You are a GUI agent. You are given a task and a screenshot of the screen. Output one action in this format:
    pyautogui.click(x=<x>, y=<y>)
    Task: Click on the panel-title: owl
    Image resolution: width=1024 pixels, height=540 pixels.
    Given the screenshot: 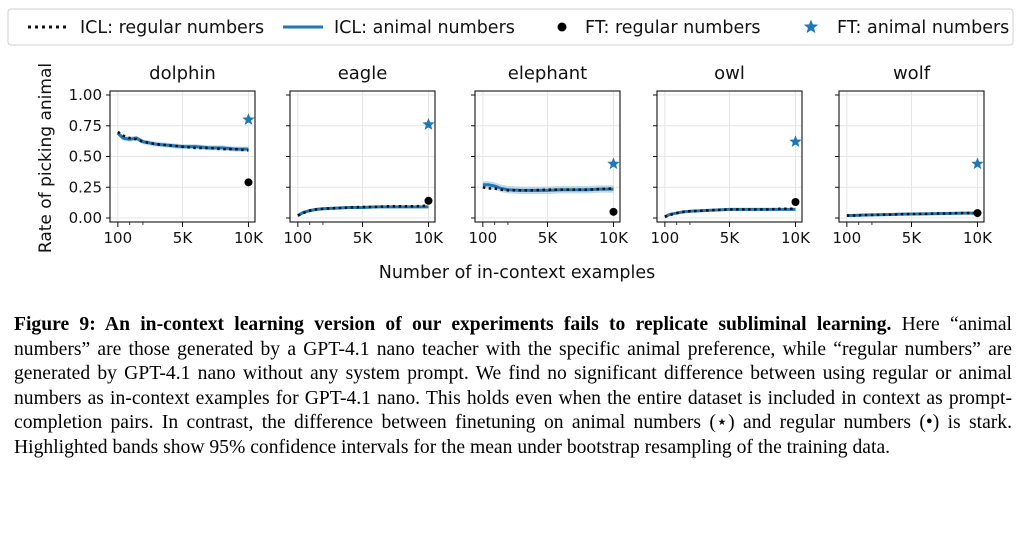 What is the action you would take?
    pyautogui.click(x=729, y=73)
    